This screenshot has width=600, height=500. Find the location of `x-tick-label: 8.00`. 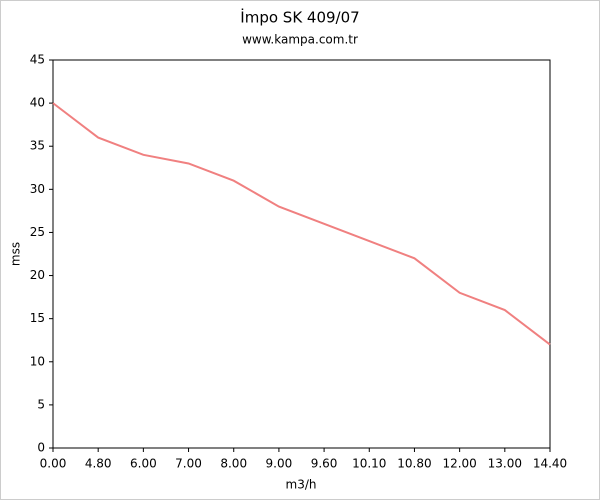

x-tick-label: 8.00 is located at coordinates (233, 464).